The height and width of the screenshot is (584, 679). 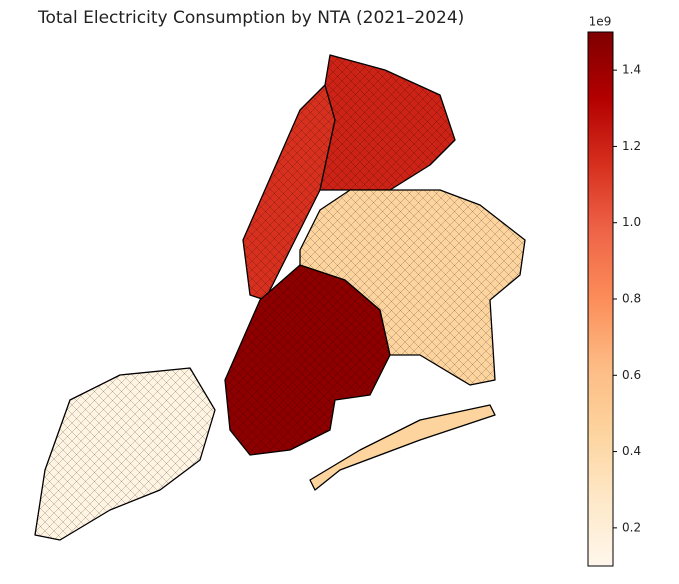 What do you see at coordinates (631, 146) in the screenshot?
I see `colorbar-tick-label: 1.2` at bounding box center [631, 146].